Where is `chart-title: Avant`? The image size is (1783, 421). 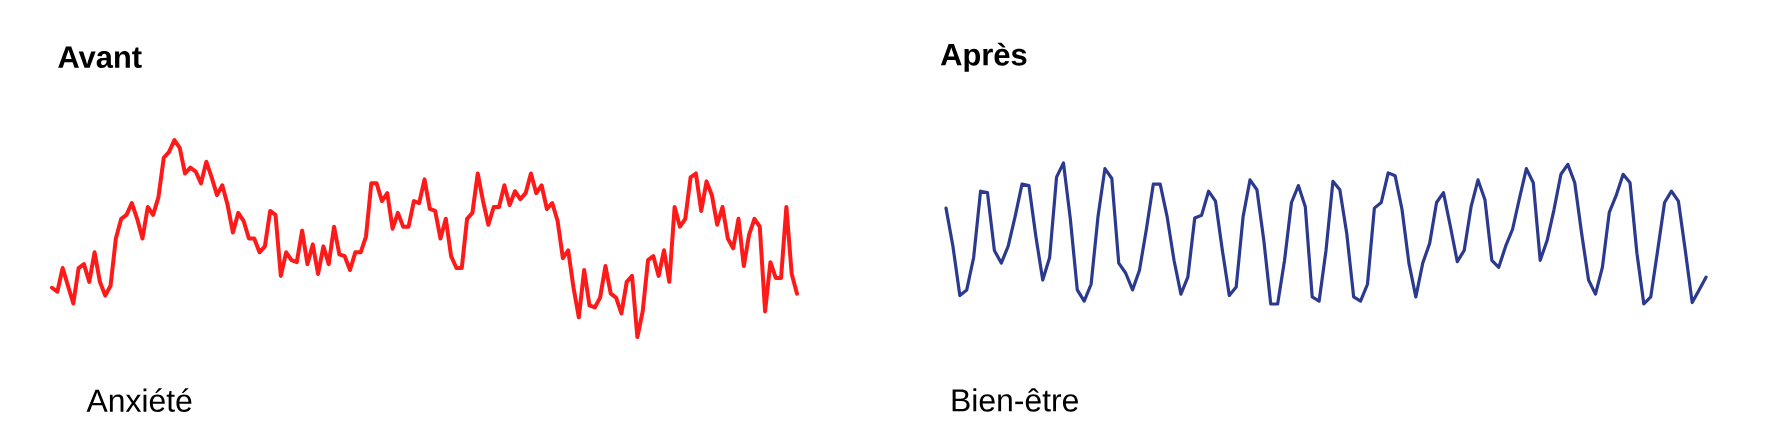 chart-title: Avant is located at coordinates (100, 57).